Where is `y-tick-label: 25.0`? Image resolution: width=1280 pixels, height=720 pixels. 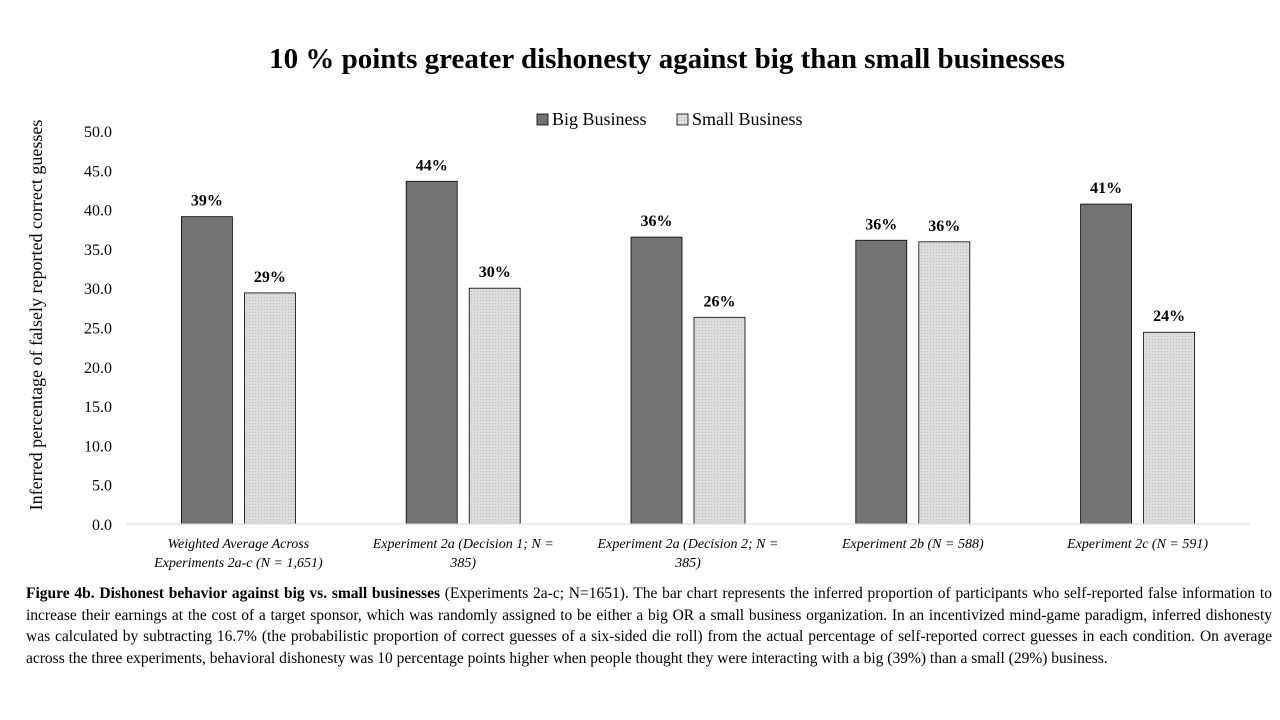 y-tick-label: 25.0 is located at coordinates (98, 329).